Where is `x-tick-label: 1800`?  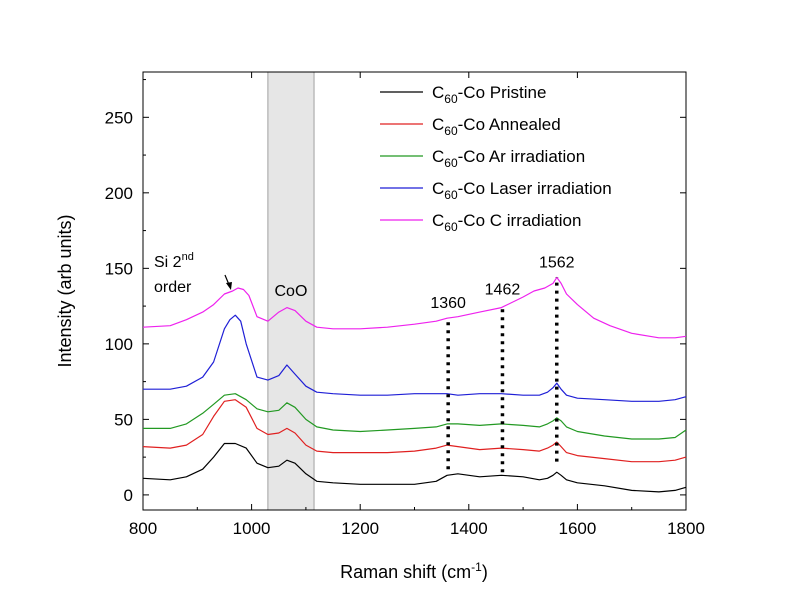
x-tick-label: 1800 is located at coordinates (686, 528).